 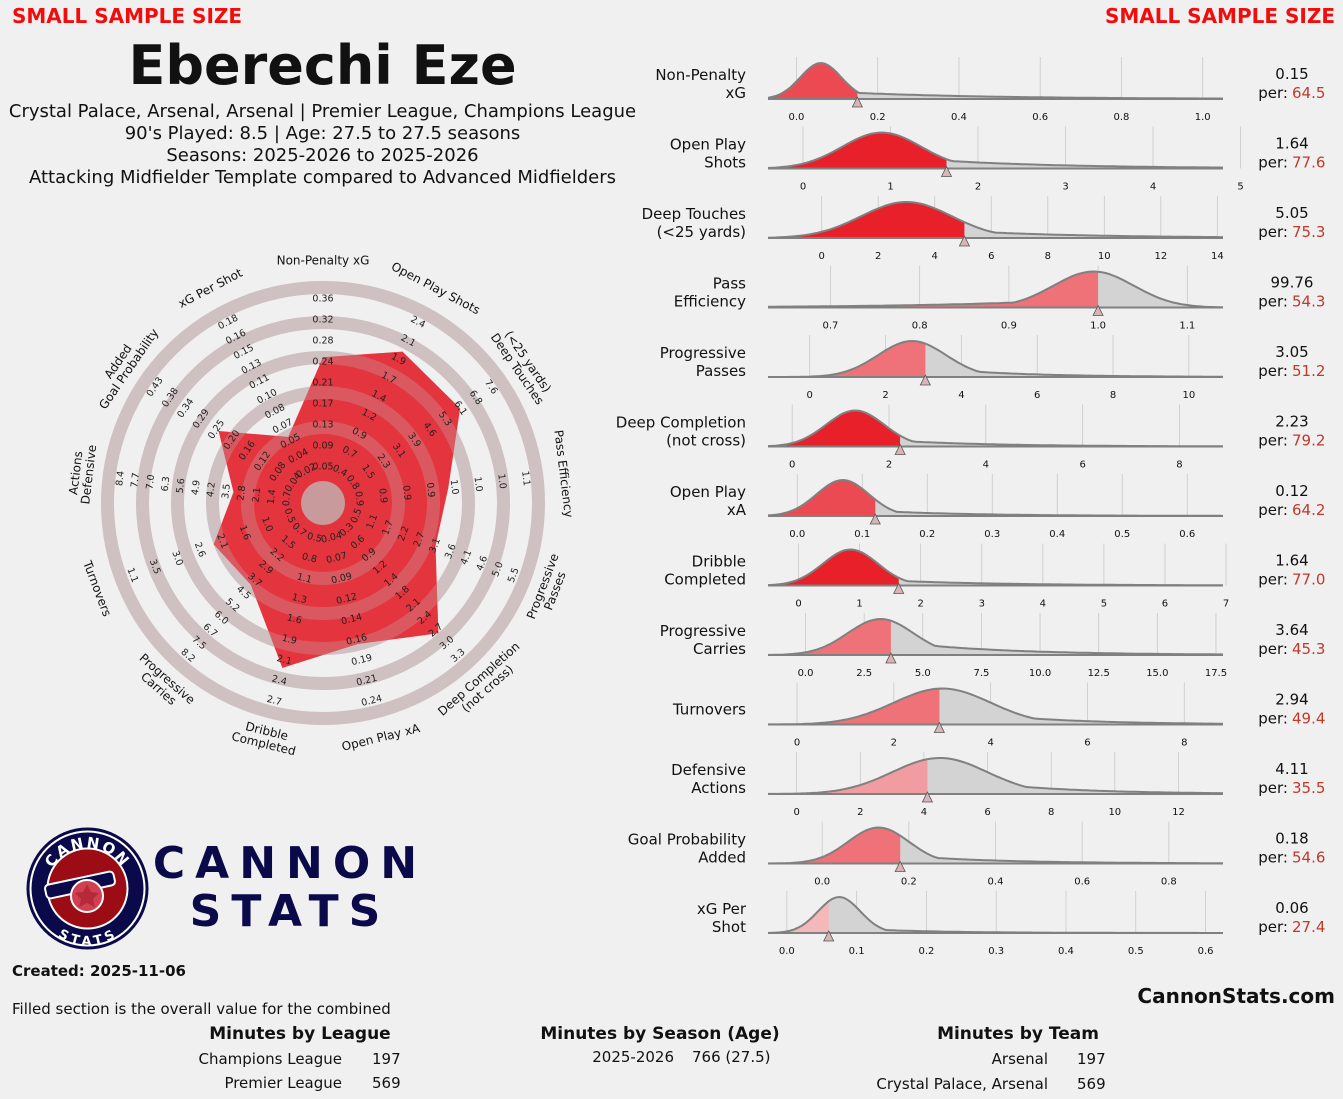 I want to click on league-row-1-label: Champions League, so click(x=270, y=1059).